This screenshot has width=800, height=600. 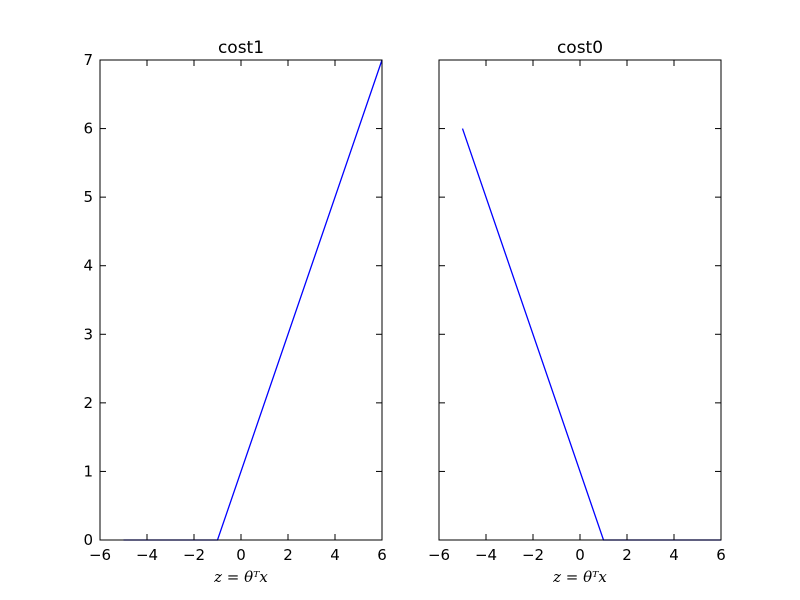 I want to click on chart-title: cost1, so click(x=241, y=48).